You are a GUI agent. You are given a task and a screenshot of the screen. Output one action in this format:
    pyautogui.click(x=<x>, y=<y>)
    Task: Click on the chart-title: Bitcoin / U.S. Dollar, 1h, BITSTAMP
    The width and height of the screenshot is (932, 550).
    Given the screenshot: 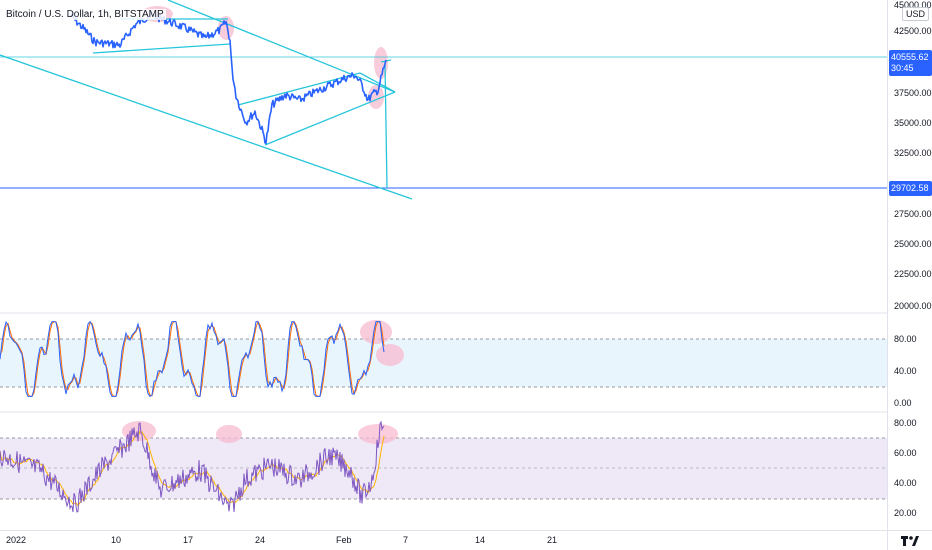 What is the action you would take?
    pyautogui.click(x=85, y=14)
    